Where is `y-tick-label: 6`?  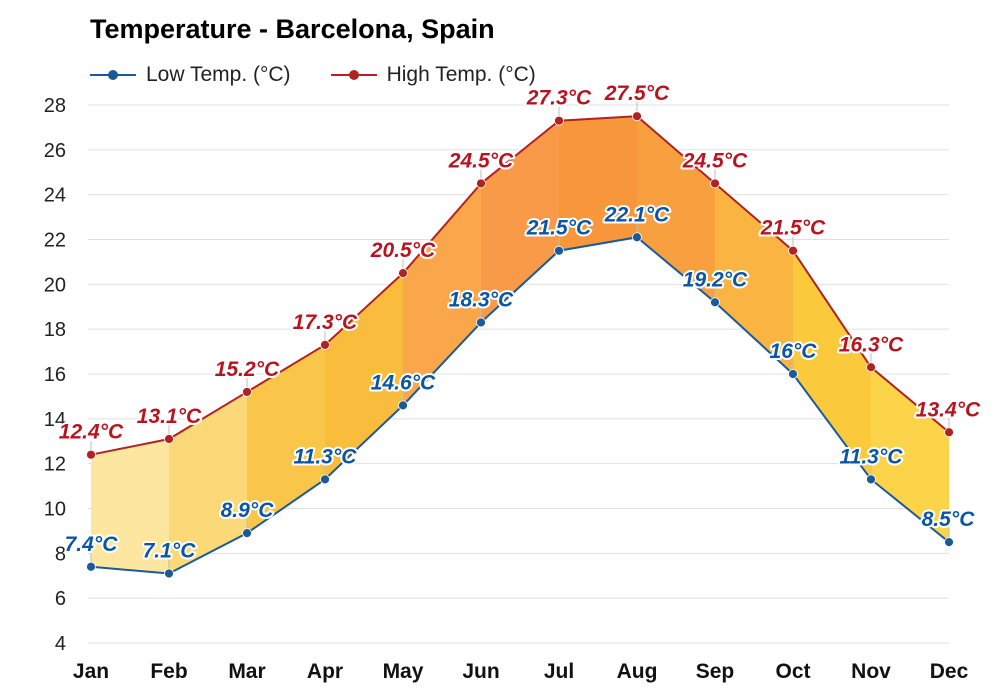 y-tick-label: 6 is located at coordinates (60, 599).